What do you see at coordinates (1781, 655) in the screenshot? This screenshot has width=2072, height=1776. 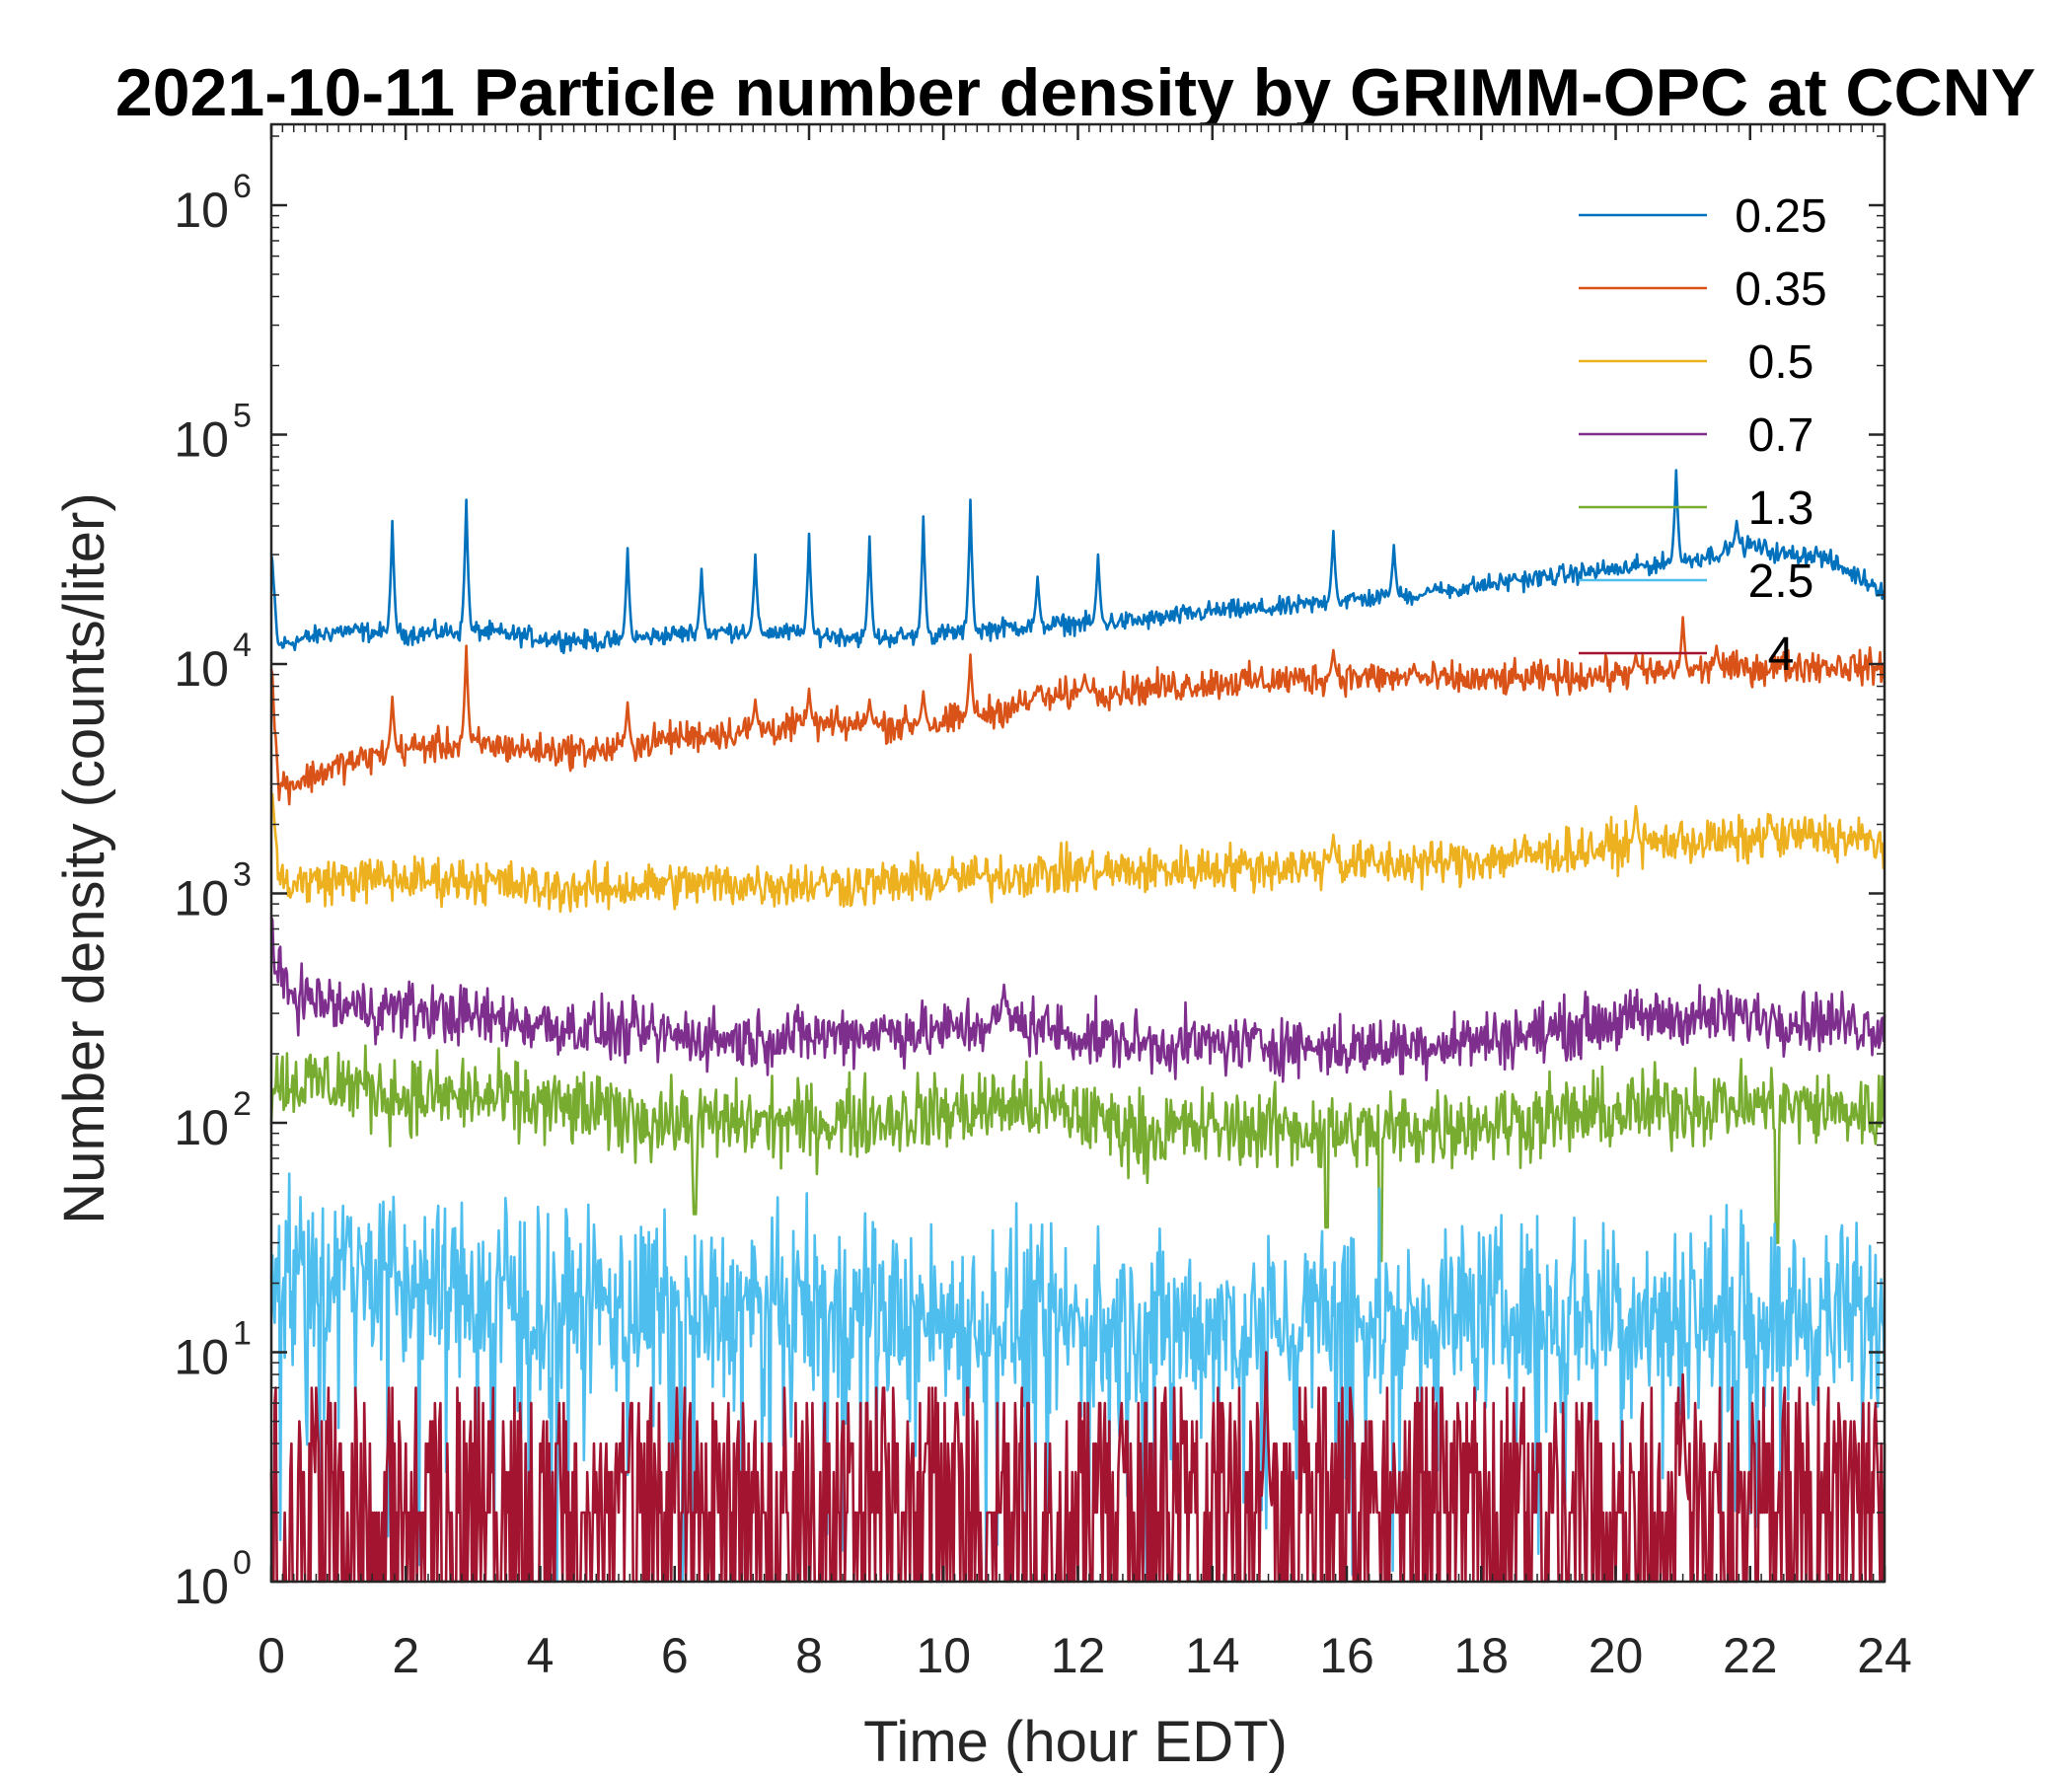 I see `legend-label-4: 4` at bounding box center [1781, 655].